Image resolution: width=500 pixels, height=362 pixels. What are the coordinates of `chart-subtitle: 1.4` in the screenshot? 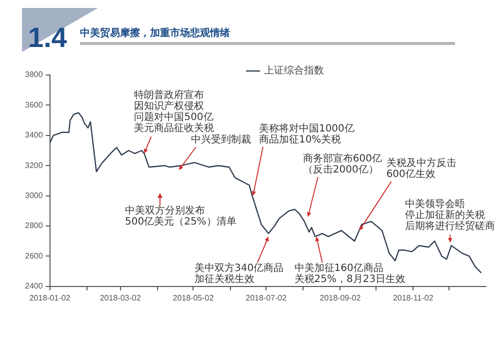 It's located at (47, 38).